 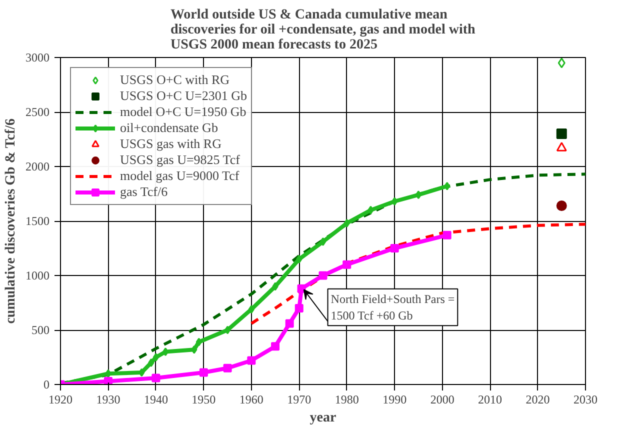 I want to click on legend-label: oil+condensate Gb, so click(x=169, y=128).